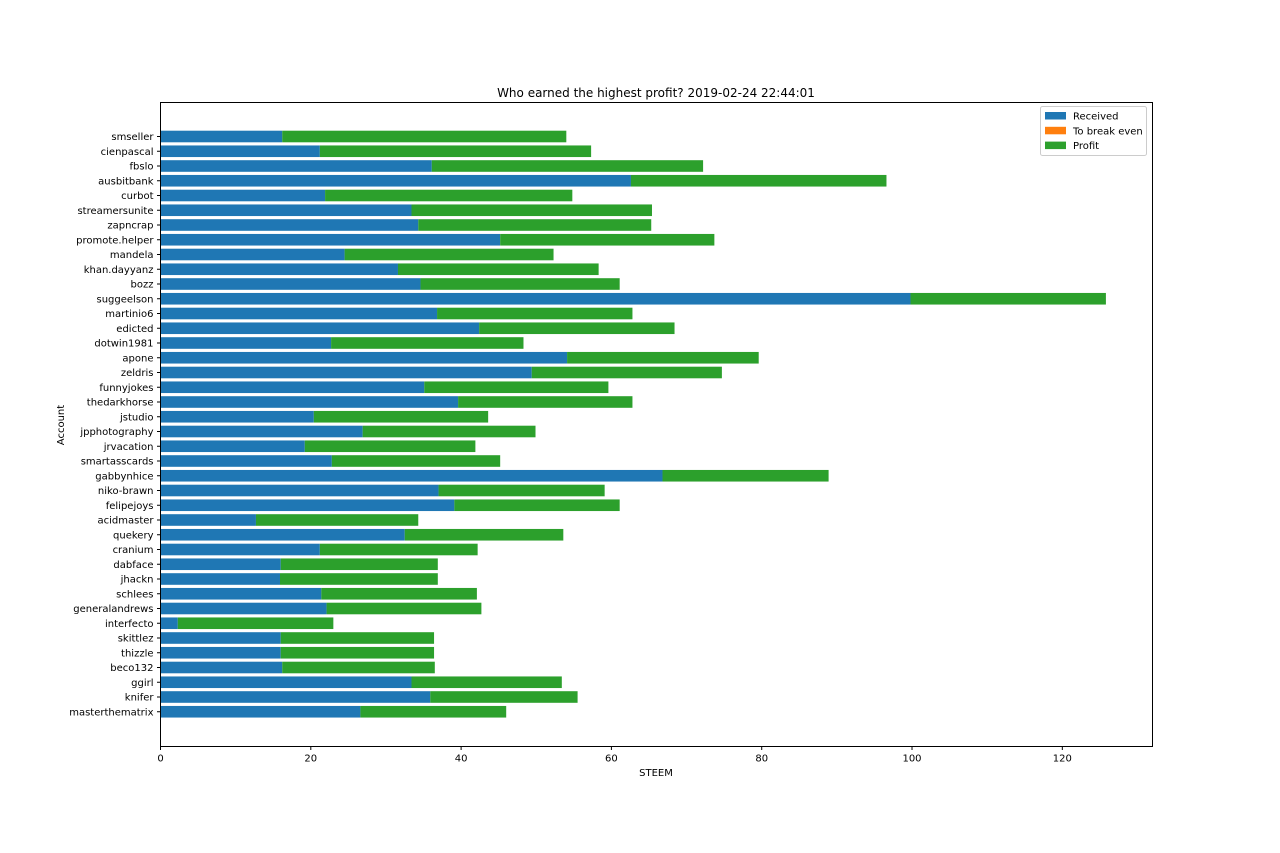 The width and height of the screenshot is (1280, 853). What do you see at coordinates (61, 425) in the screenshot?
I see `y-axis-label: Account` at bounding box center [61, 425].